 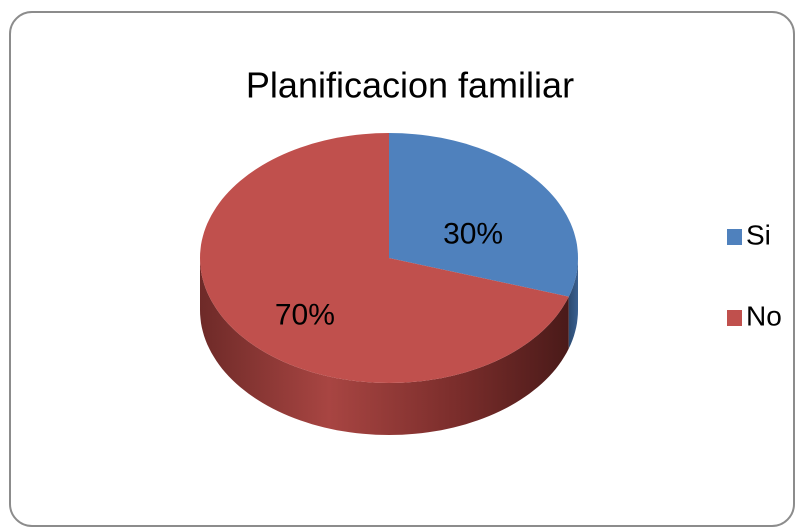 I want to click on chart-title: Planificacion familiar, so click(x=410, y=85).